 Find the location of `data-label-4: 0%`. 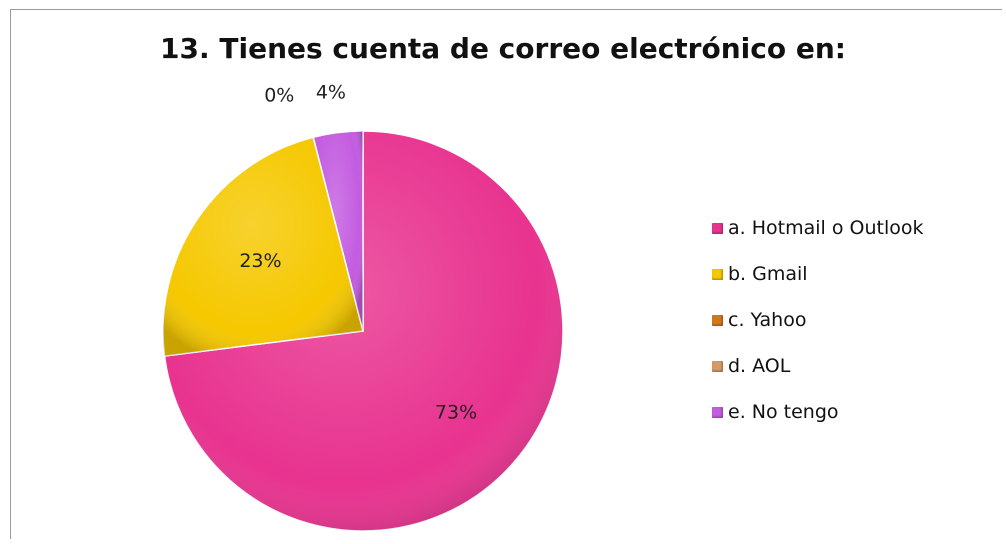

data-label-4: 0% is located at coordinates (279, 96).